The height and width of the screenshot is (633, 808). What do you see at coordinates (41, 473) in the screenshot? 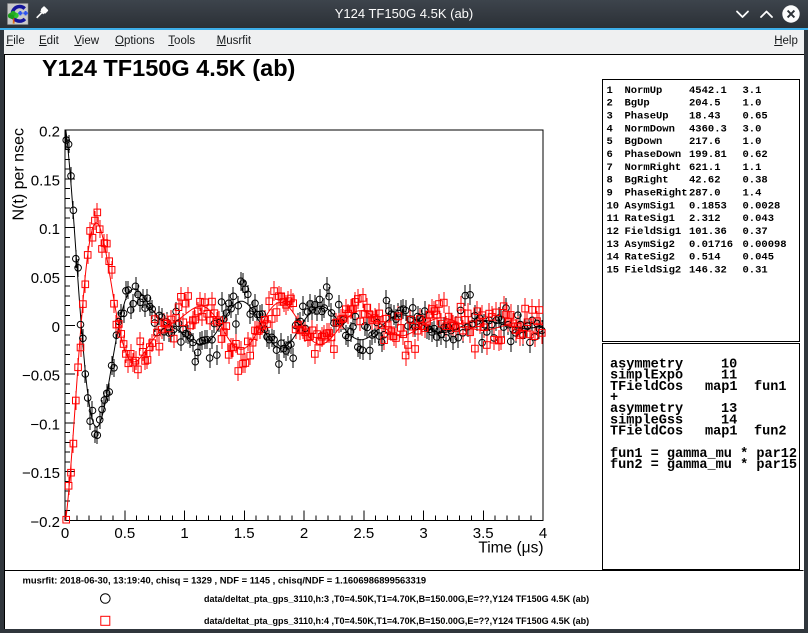
I see `svg-text: −0.15` at bounding box center [41, 473].